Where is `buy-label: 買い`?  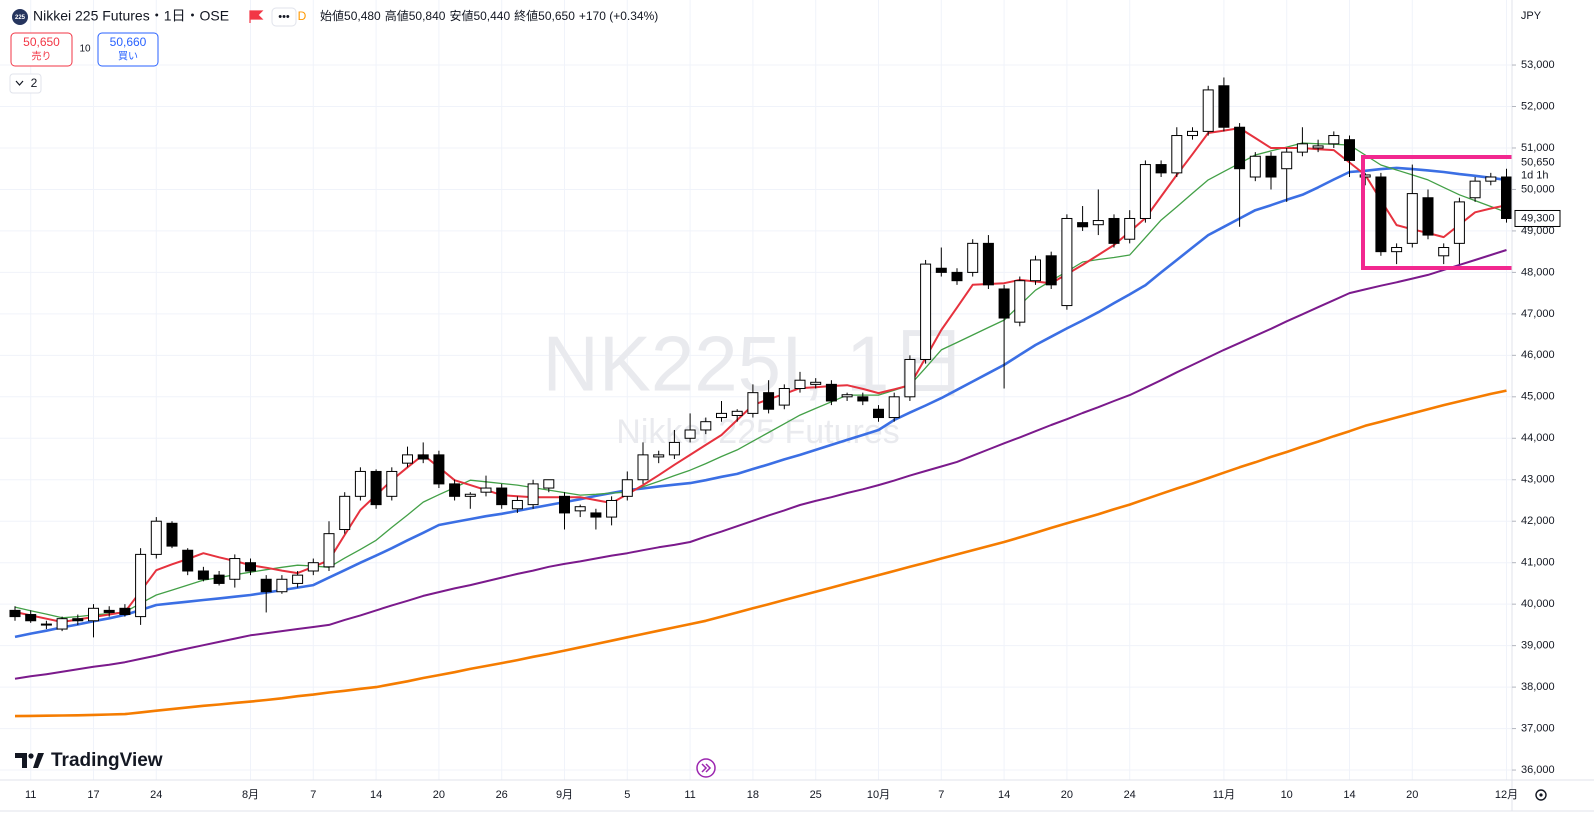
buy-label: 買い is located at coordinates (128, 57).